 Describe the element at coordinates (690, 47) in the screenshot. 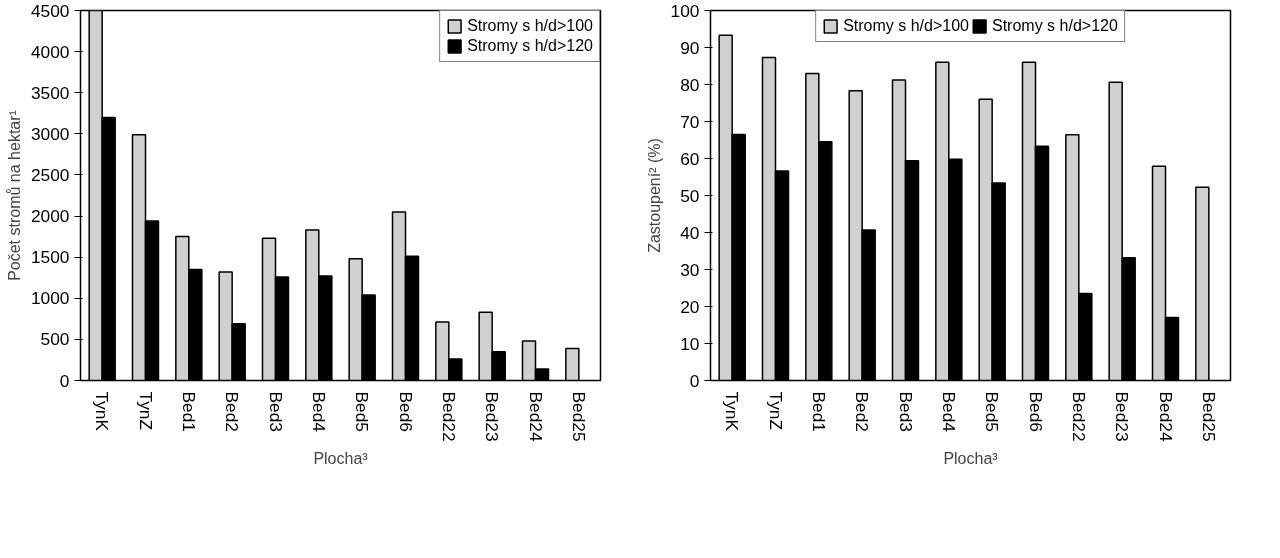

I see `y-tick-label: 90` at that location.